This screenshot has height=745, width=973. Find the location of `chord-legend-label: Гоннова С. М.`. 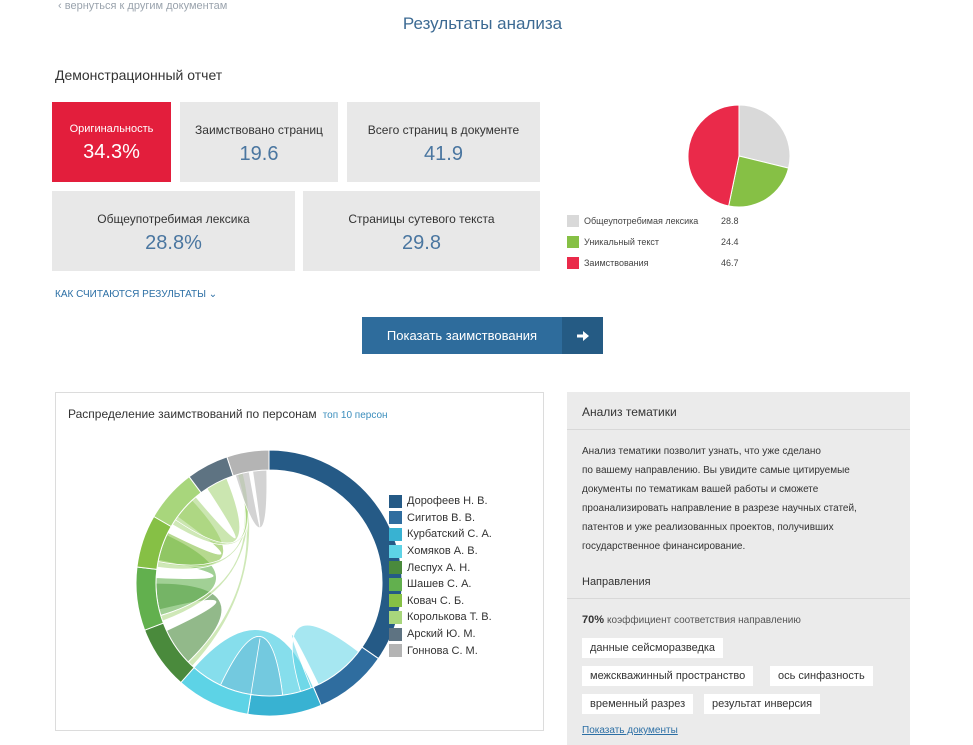

chord-legend-label: Гоннова С. М. is located at coordinates (442, 650).